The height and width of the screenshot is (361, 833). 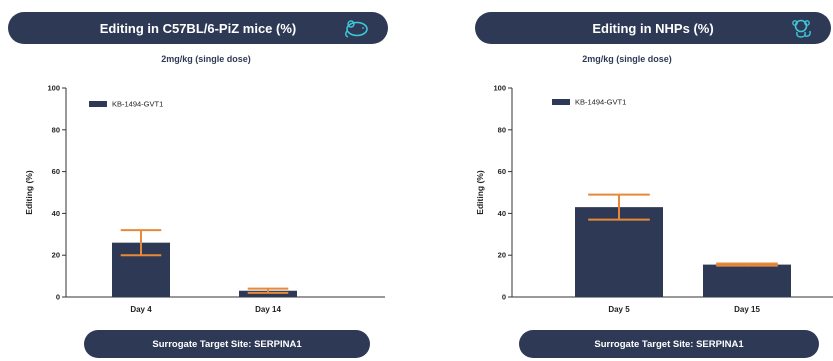 I want to click on panel-title-pill: Editing in NHPs (%), so click(x=653, y=28).